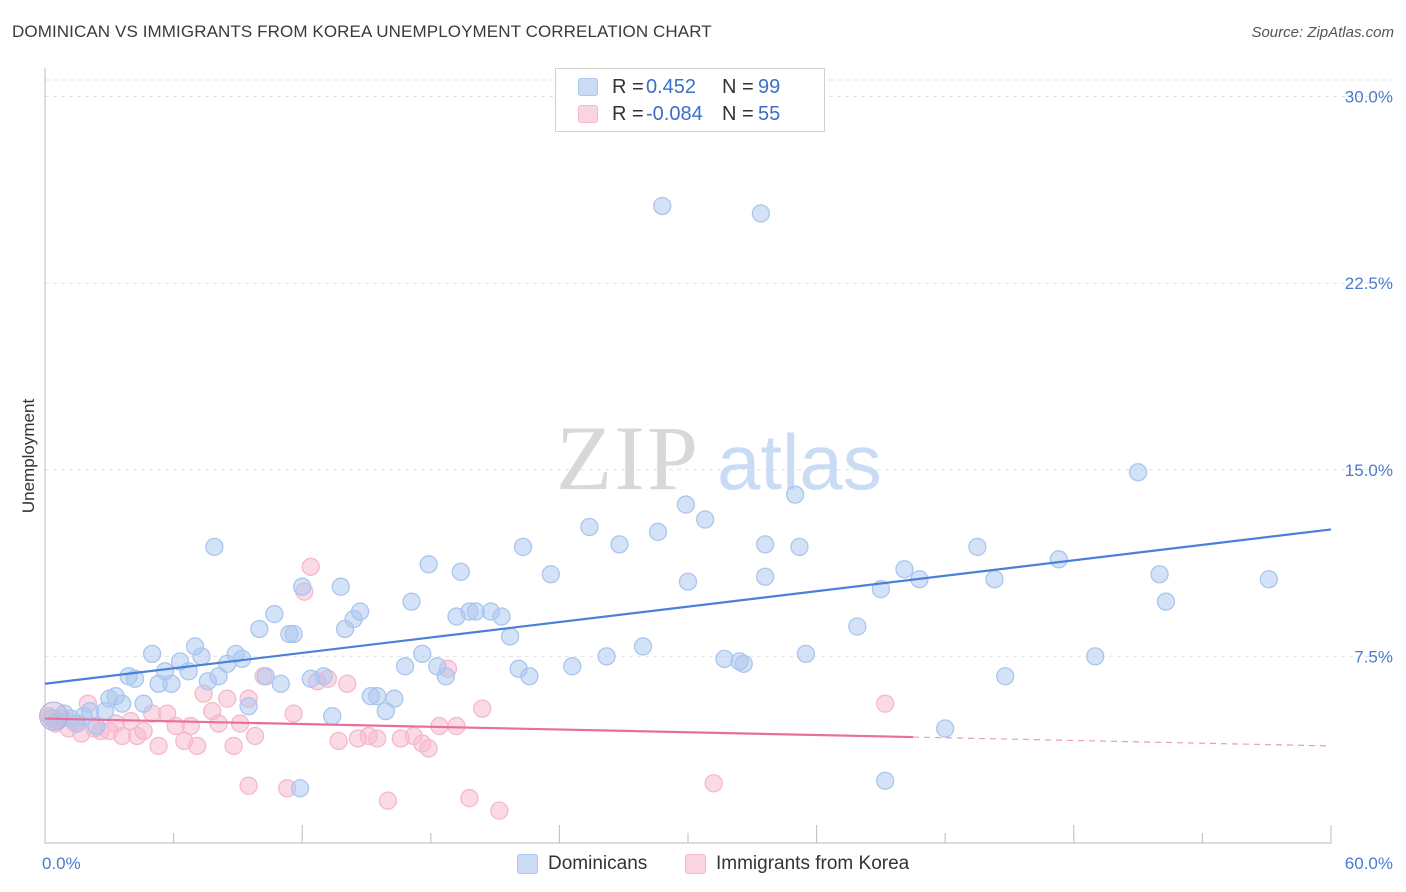 This screenshot has width=1406, height=892. Describe the element at coordinates (813, 863) in the screenshot. I see `bottom-legend-label-korea: Immigrants from Korea` at that location.